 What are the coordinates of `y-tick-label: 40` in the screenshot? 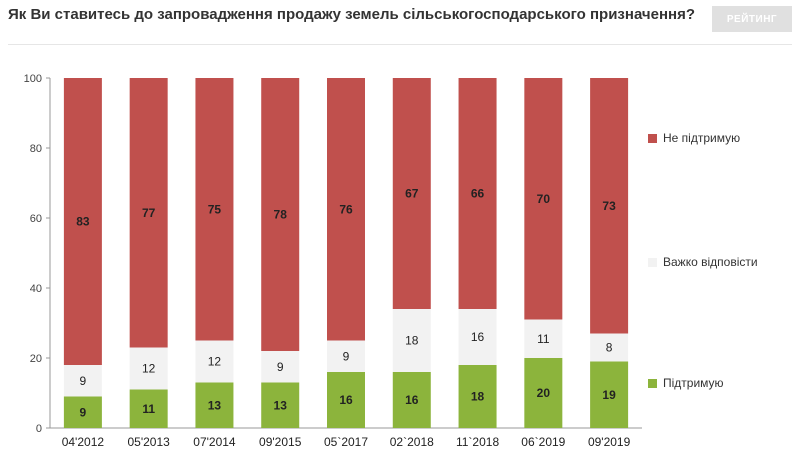 It's located at (36, 289).